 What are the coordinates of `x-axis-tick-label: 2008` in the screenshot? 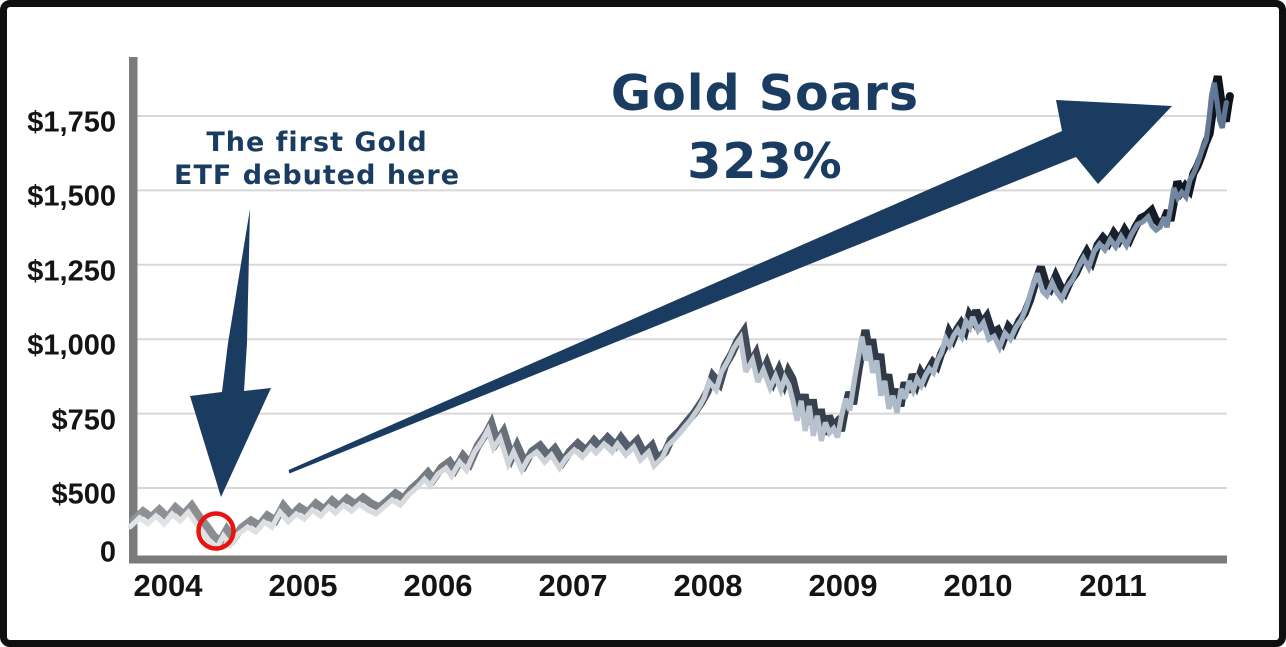 It's located at (708, 585).